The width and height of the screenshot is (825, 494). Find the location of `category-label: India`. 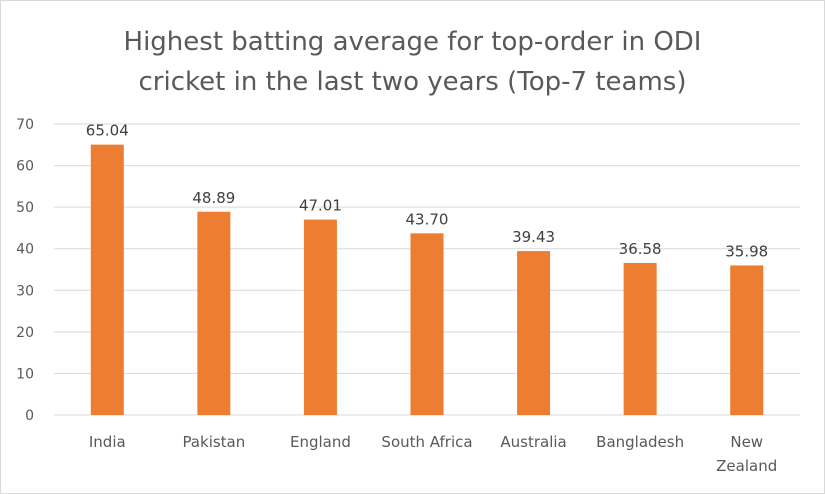

category-label: India is located at coordinates (107, 442).